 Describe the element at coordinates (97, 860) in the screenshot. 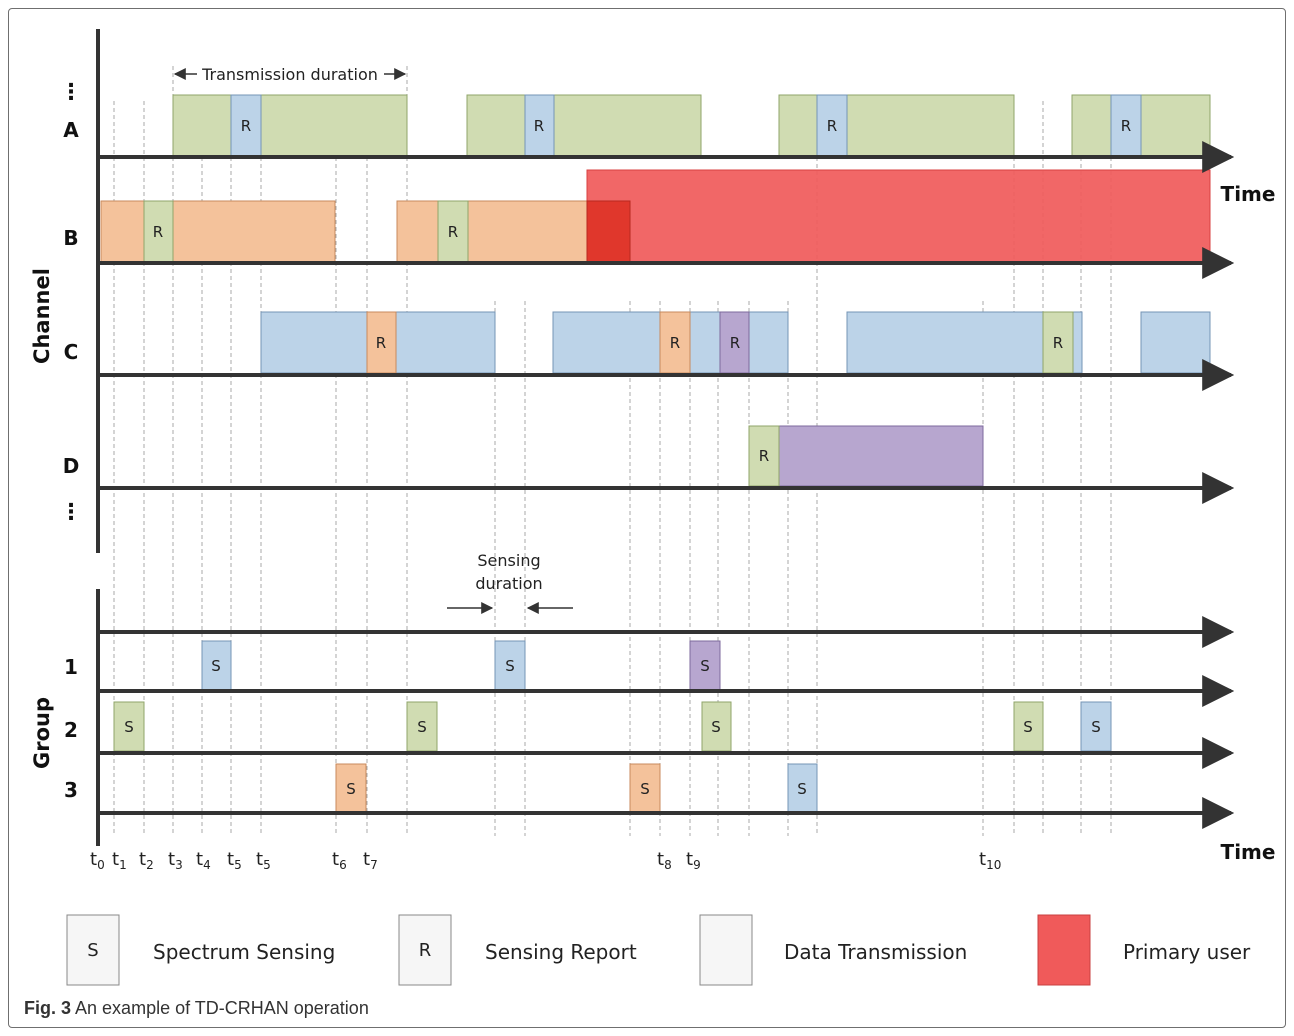

I see `tick-t0: t0` at that location.